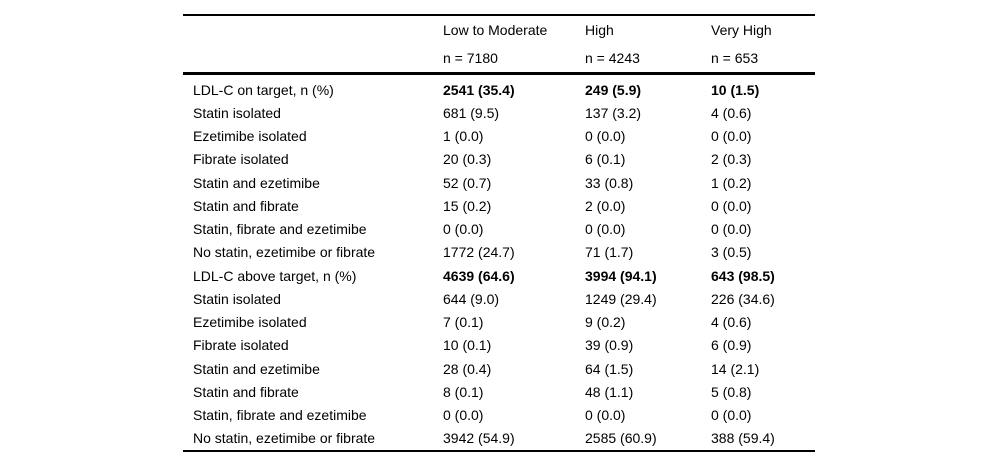 The image size is (1000, 469). Describe the element at coordinates (609, 368) in the screenshot. I see `row-value: 64 (1.5)` at that location.